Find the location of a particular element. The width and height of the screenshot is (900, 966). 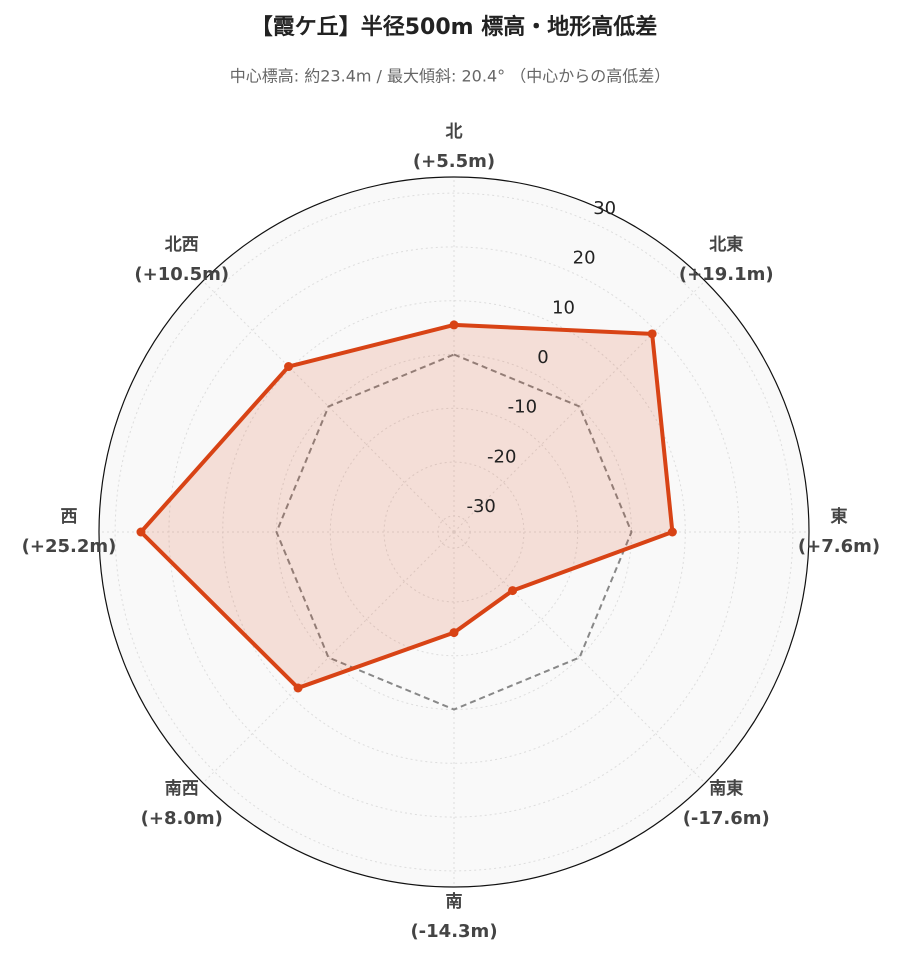

r-tick-label: -20 is located at coordinates (501, 456).